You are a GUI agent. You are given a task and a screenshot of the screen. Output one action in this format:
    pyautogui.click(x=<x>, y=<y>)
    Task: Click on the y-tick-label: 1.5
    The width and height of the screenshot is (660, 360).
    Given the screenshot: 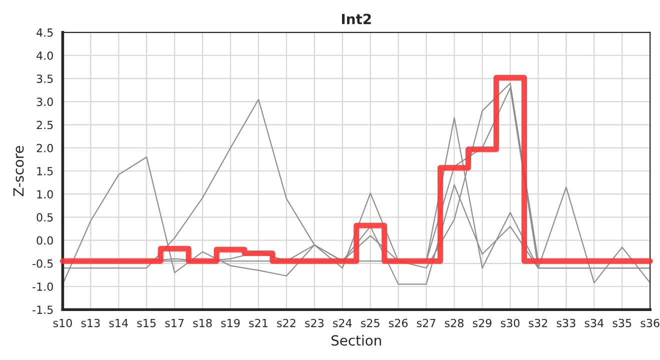 What is the action you would take?
    pyautogui.click(x=45, y=171)
    